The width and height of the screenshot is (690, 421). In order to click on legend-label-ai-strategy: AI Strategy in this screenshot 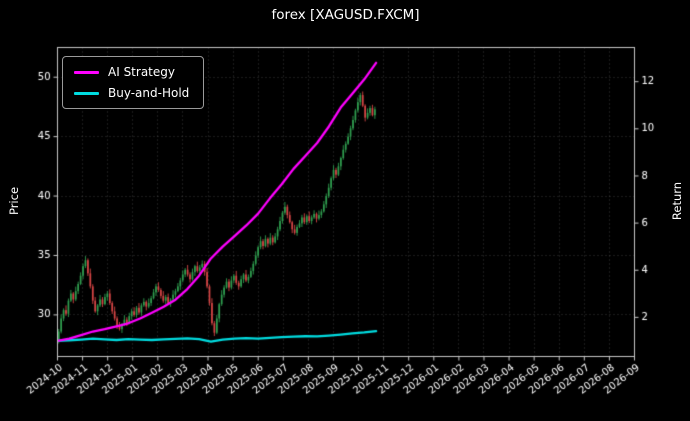, I will do `click(141, 72)`.